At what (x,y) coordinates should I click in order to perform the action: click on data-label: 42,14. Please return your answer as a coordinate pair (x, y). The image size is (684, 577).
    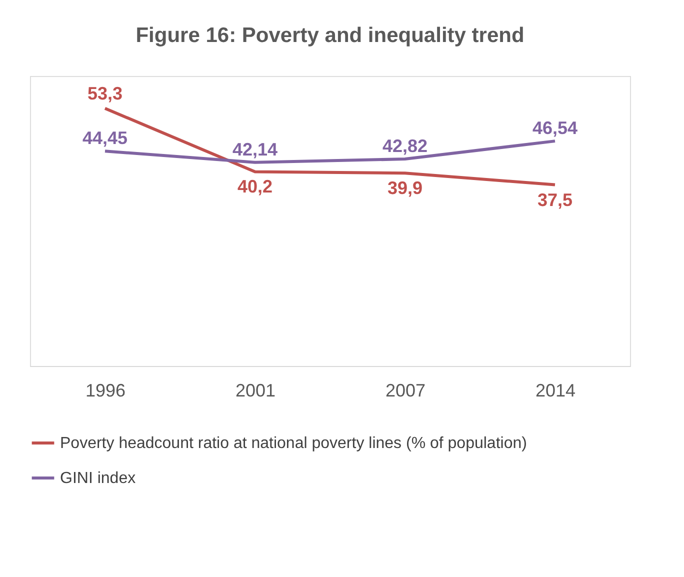
    Looking at the image, I should click on (255, 149).